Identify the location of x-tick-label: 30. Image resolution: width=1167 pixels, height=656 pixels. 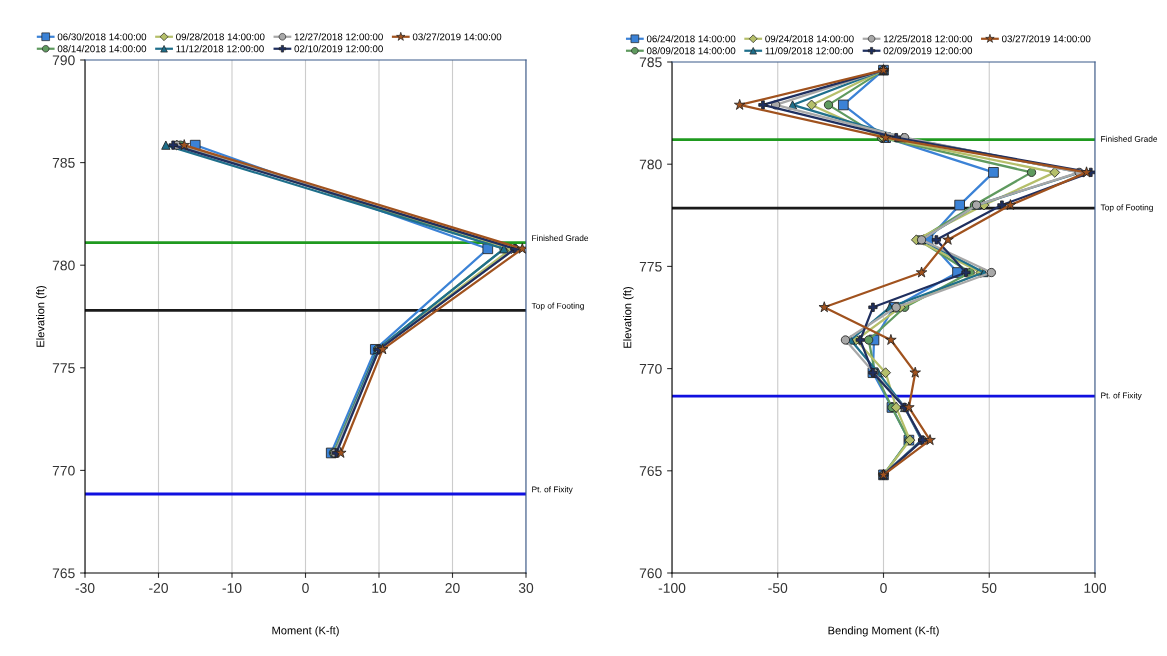
(526, 588).